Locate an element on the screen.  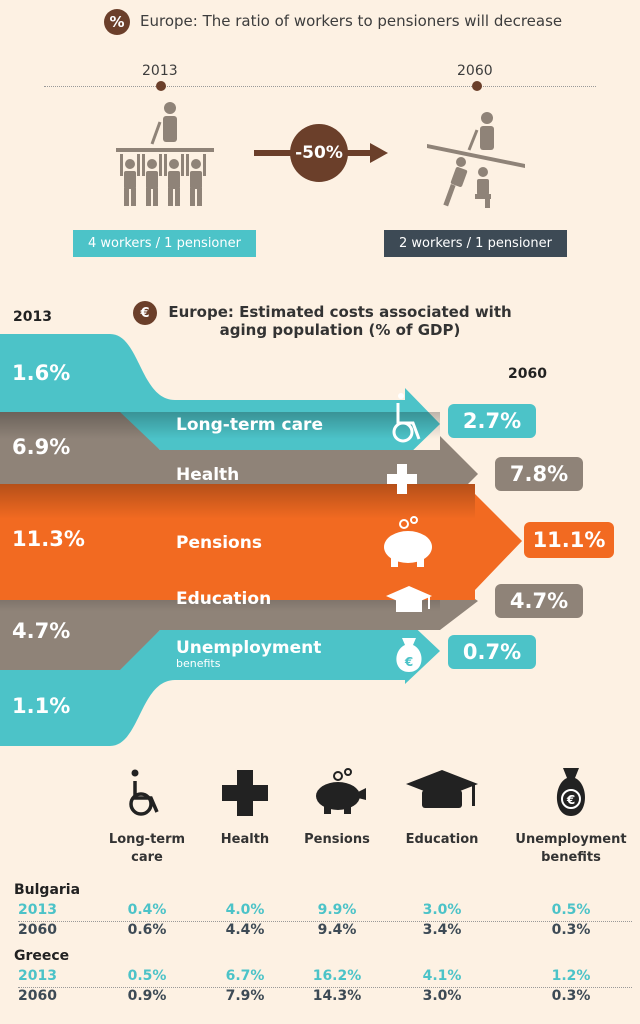
pensioner-icon is located at coordinates (476, 160).